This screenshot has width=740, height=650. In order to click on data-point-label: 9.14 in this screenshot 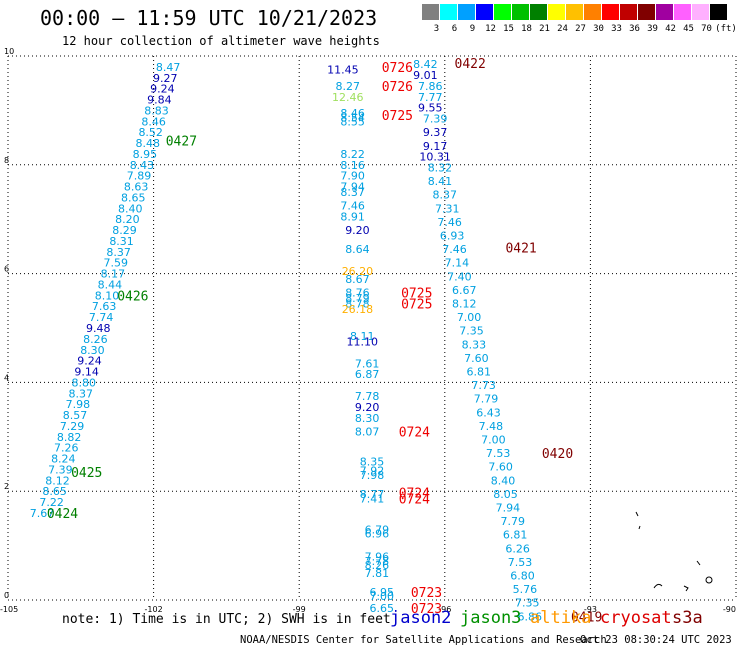, I will do `click(86, 372)`.